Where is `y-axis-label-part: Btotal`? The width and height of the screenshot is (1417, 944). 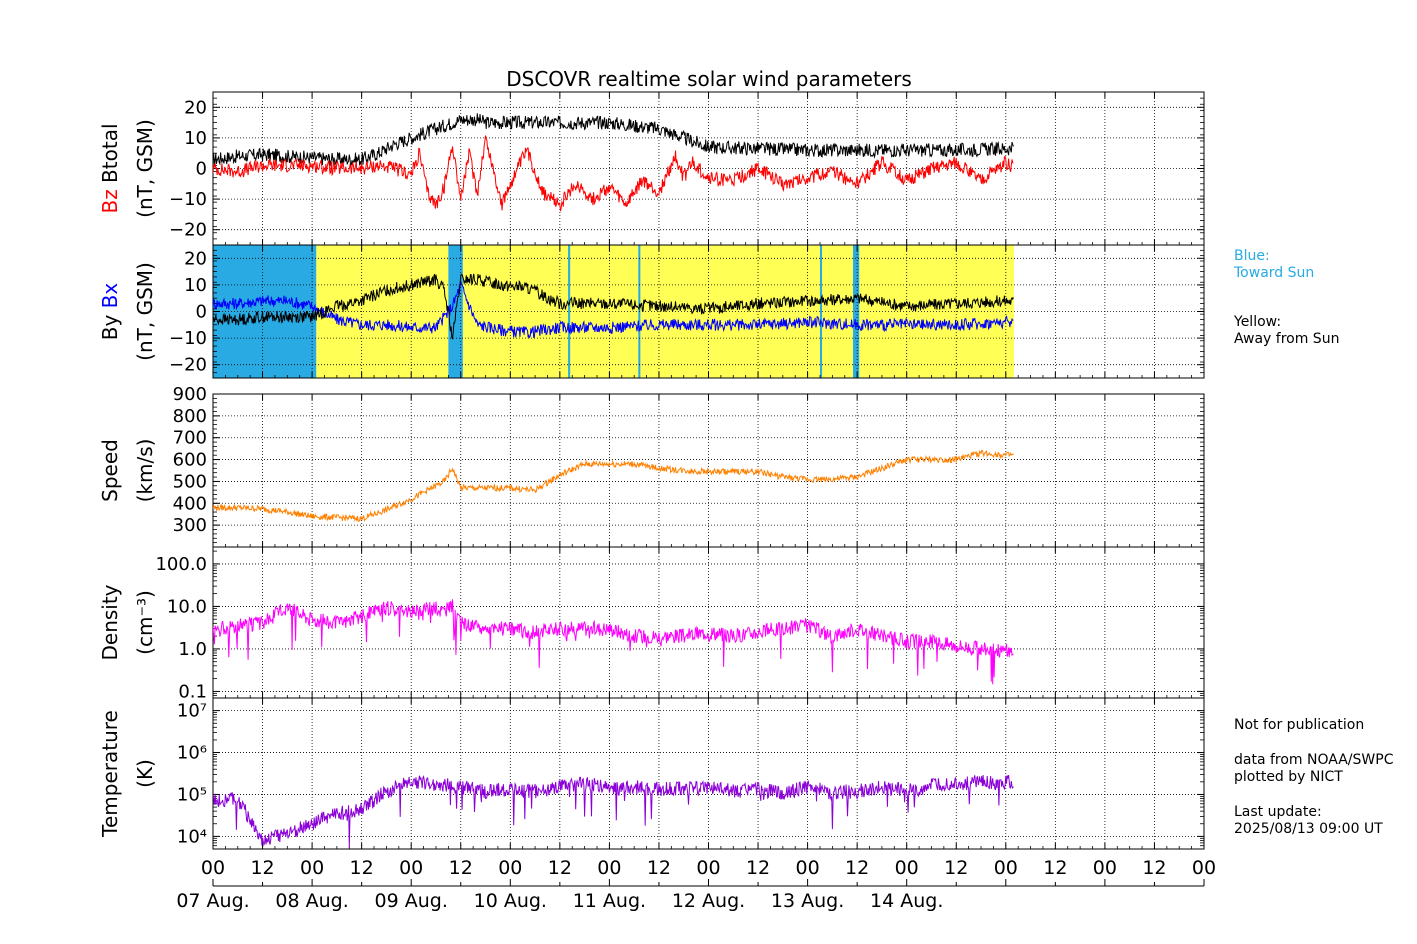 y-axis-label-part: Btotal is located at coordinates (110, 156).